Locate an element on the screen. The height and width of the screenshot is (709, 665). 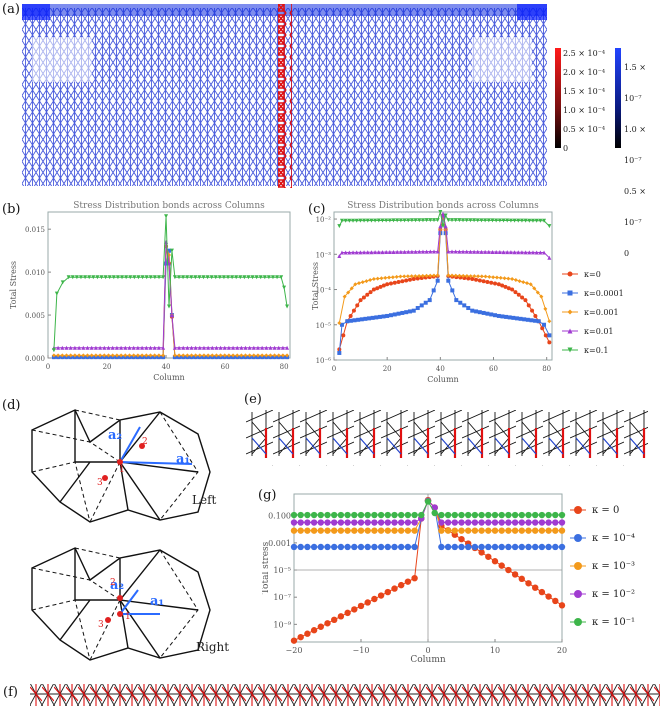
colorbar-tick: 2.5 × 10⁻⁴ is located at coordinates (584, 53).